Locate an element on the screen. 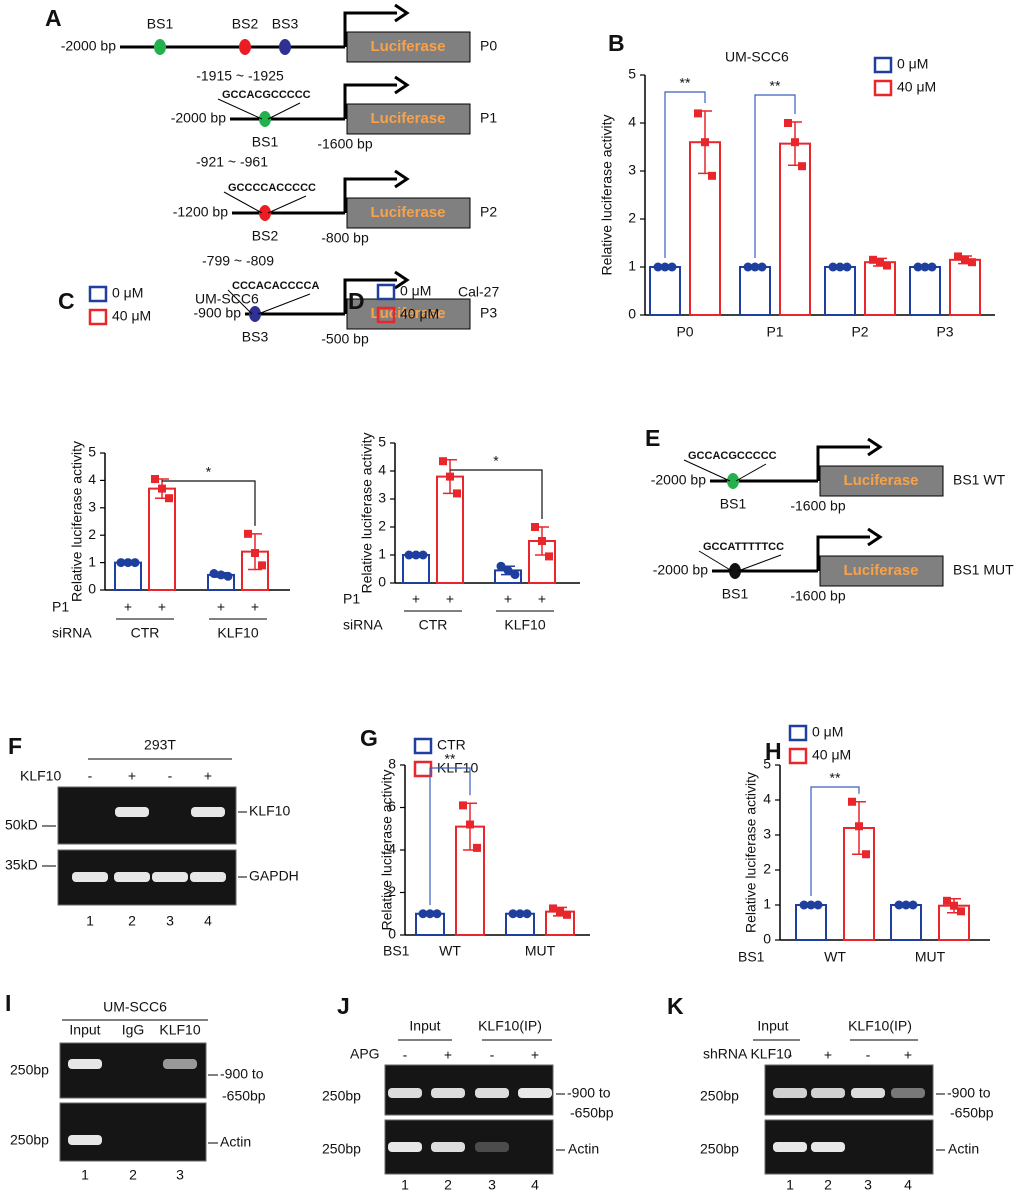  row-label: BS1 is located at coordinates (396, 951).